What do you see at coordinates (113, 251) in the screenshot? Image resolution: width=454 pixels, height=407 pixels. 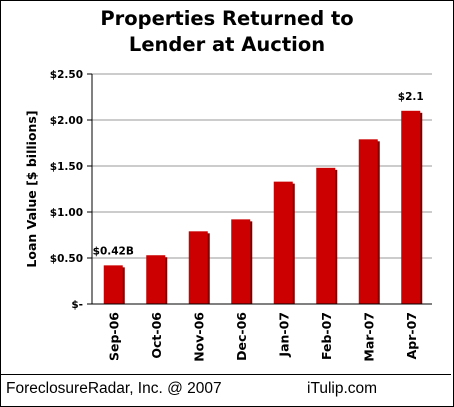 I see `data-label: $0.42B` at bounding box center [113, 251].